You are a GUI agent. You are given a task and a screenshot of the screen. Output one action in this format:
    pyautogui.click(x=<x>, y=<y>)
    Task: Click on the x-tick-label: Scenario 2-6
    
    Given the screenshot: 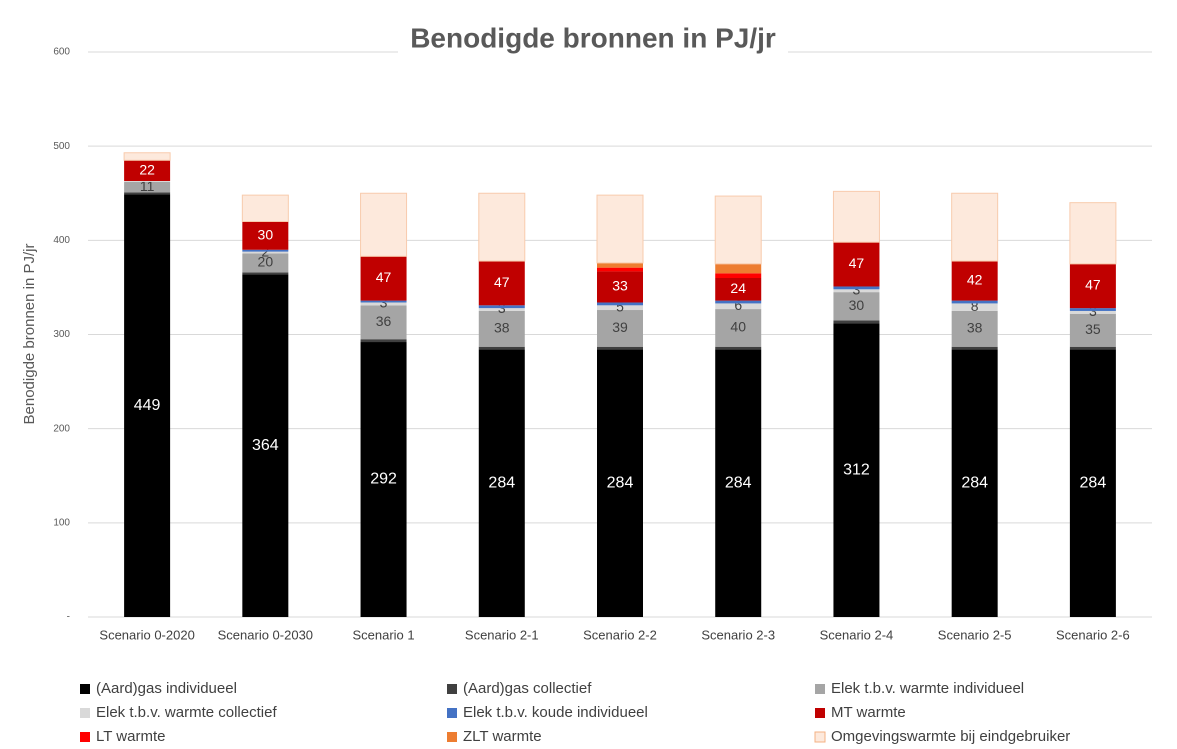 What is the action you would take?
    pyautogui.click(x=1093, y=634)
    